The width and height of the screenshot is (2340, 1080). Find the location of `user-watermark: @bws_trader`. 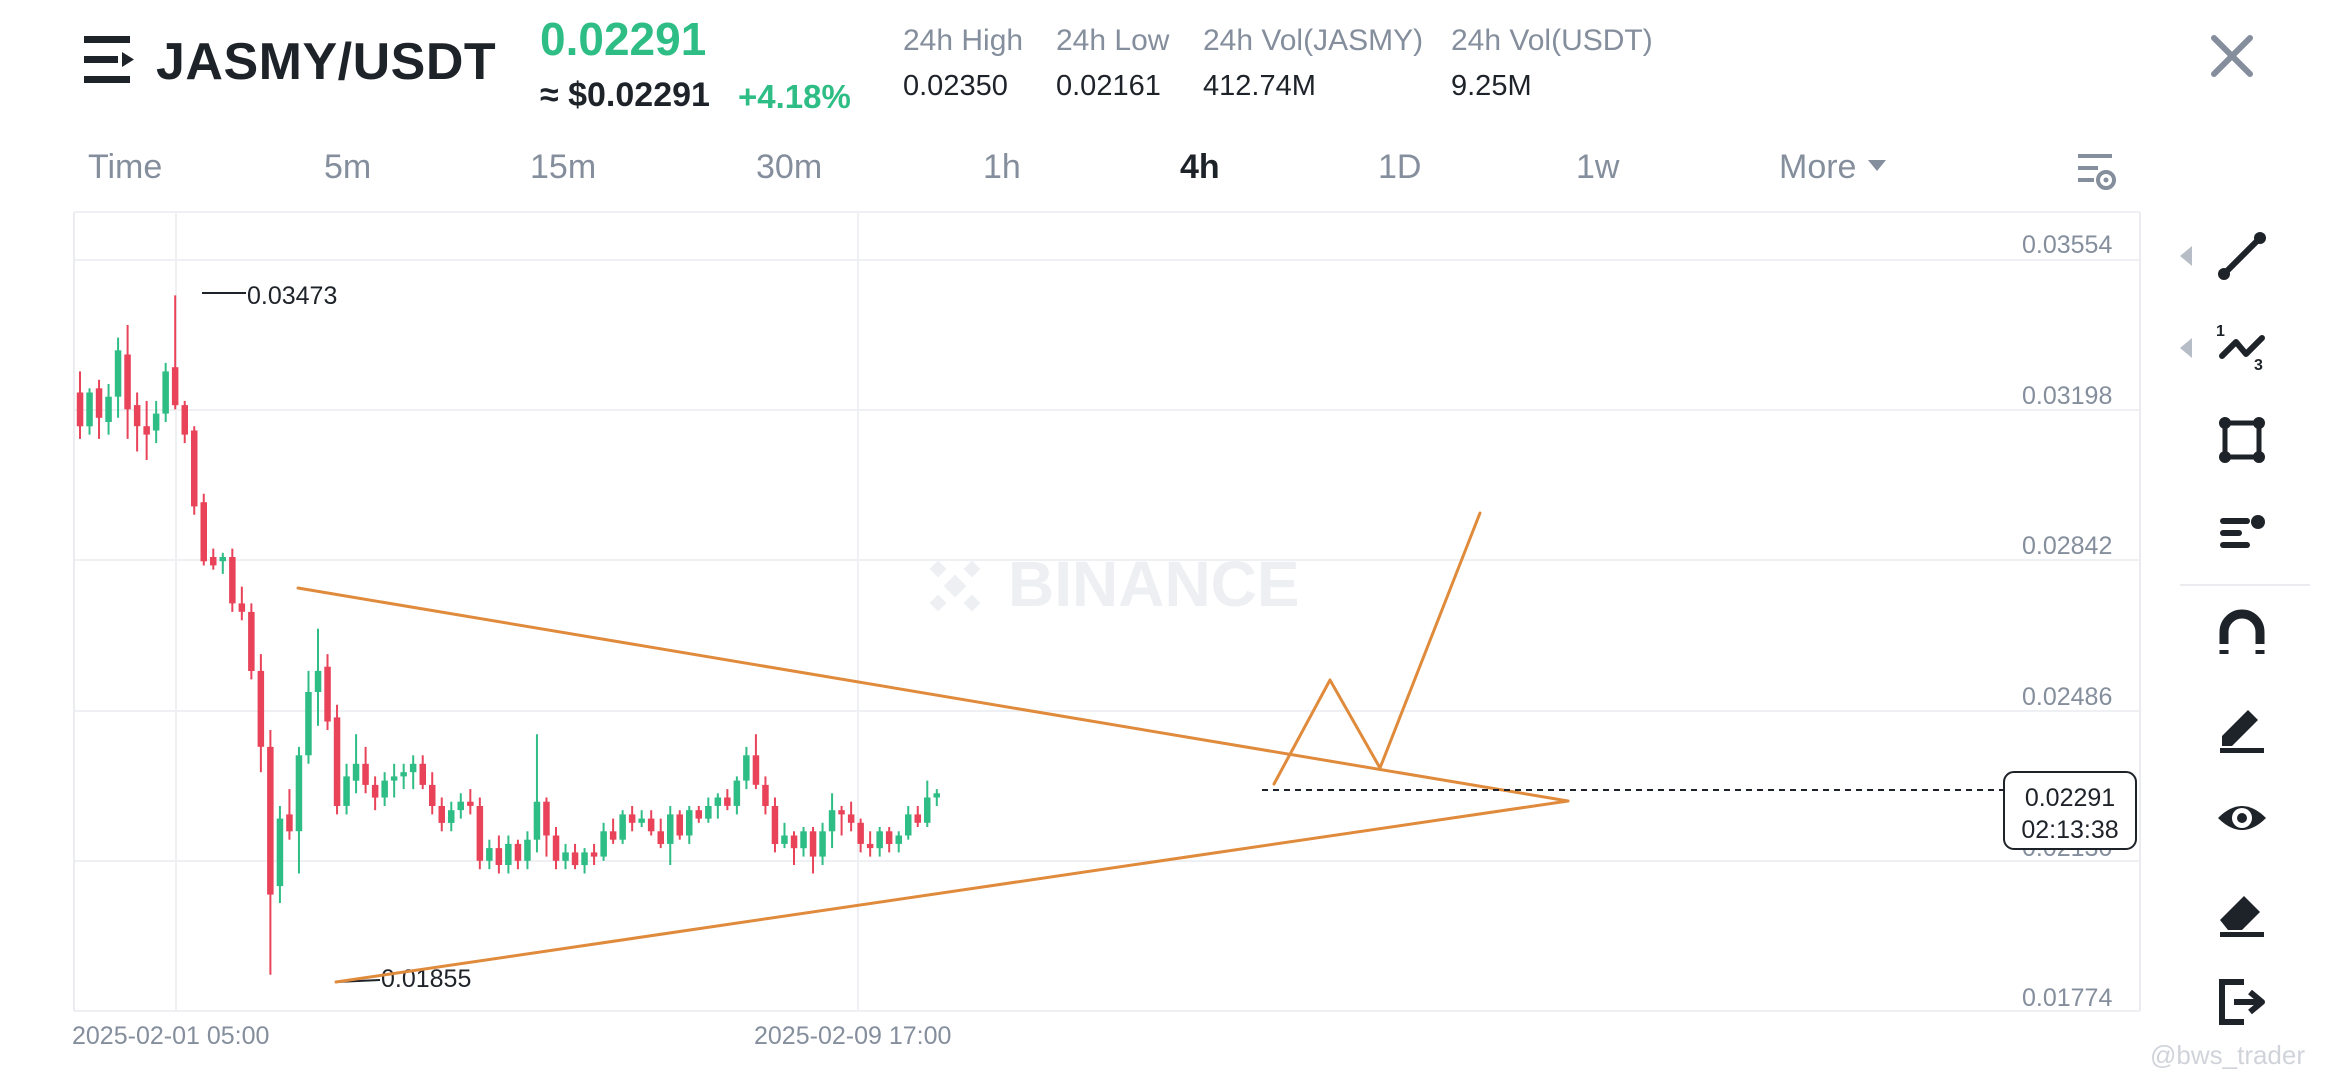

user-watermark: @bws_trader is located at coordinates (2228, 1055).